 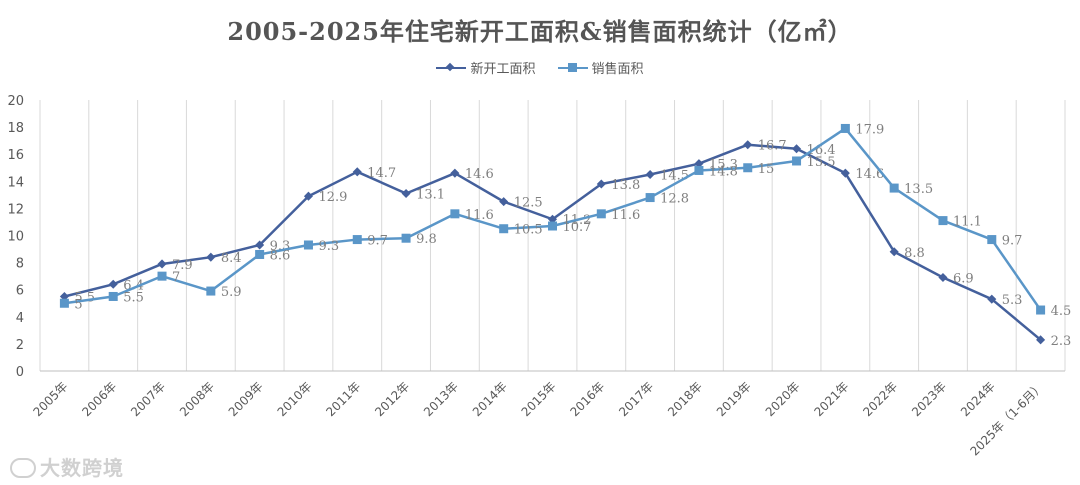 I want to click on data-label: 5, so click(x=78, y=304).